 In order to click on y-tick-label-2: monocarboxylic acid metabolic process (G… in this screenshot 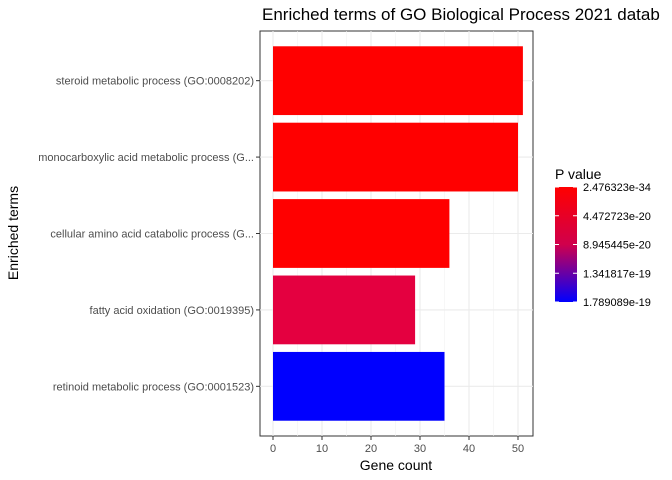, I will do `click(146, 158)`.